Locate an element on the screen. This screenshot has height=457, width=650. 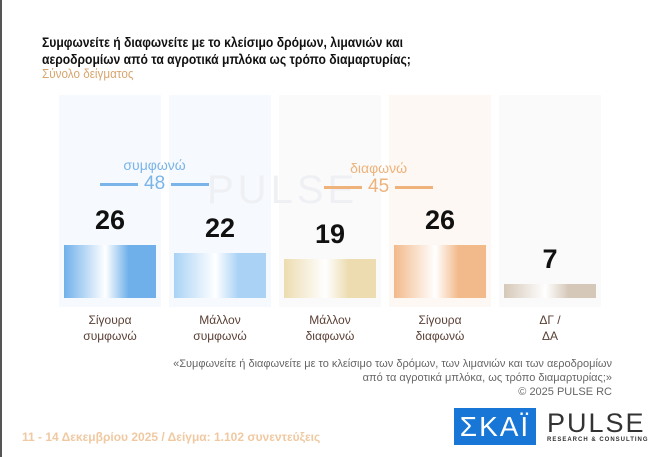
category-label: Σίγουρα συμφωνώ is located at coordinates (110, 328).